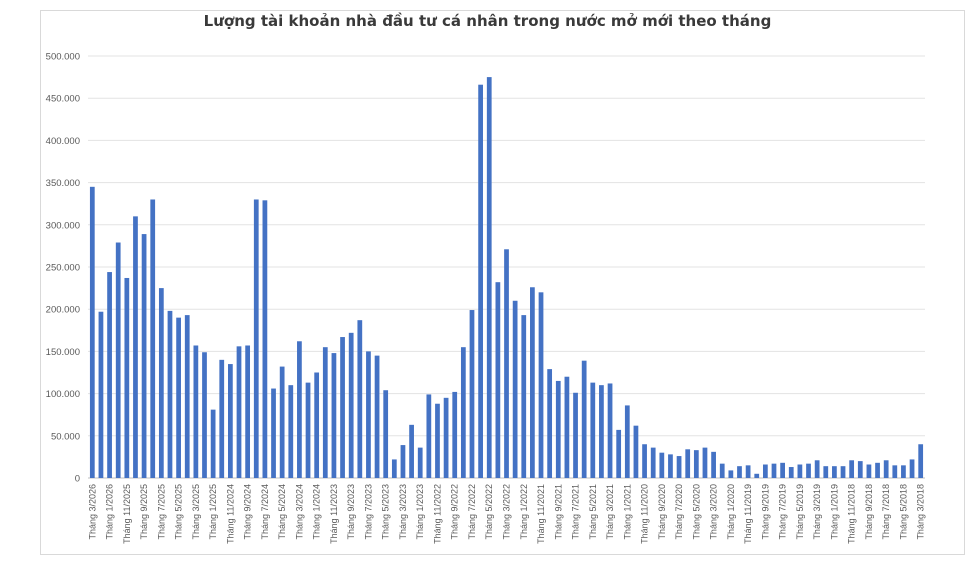 The width and height of the screenshot is (975, 570). What do you see at coordinates (65, 436) in the screenshot?
I see `y-tick-label: 50.000` at bounding box center [65, 436].